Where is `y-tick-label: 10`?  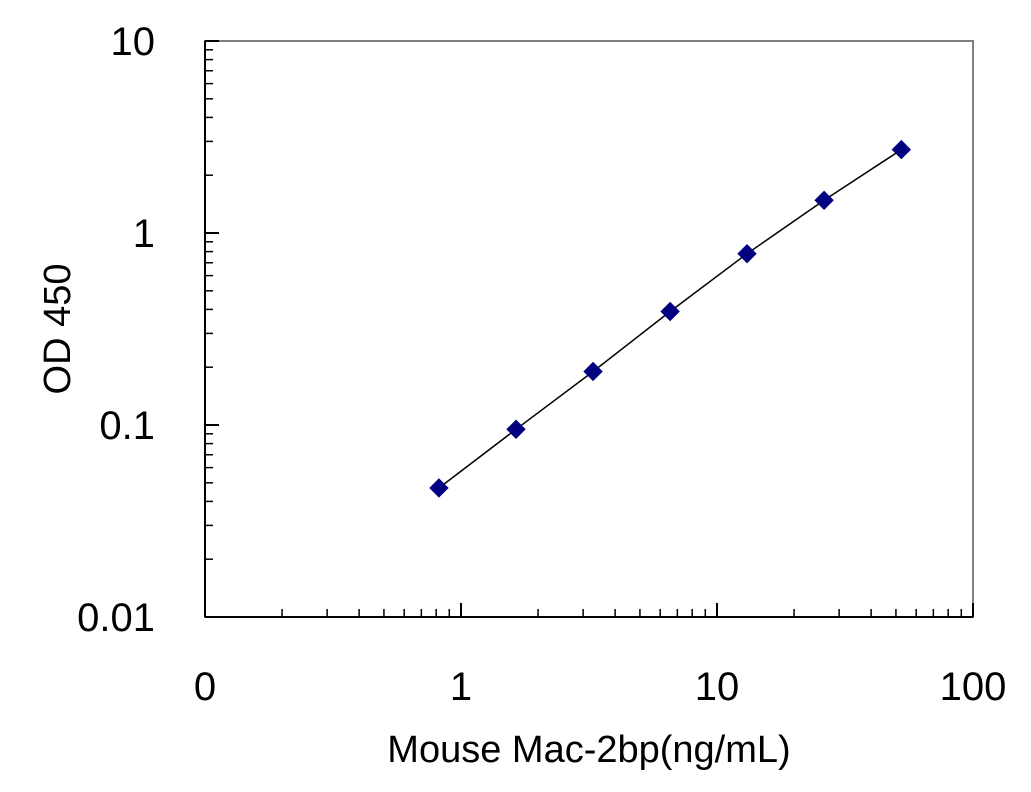 y-tick-label: 10 is located at coordinates (133, 42).